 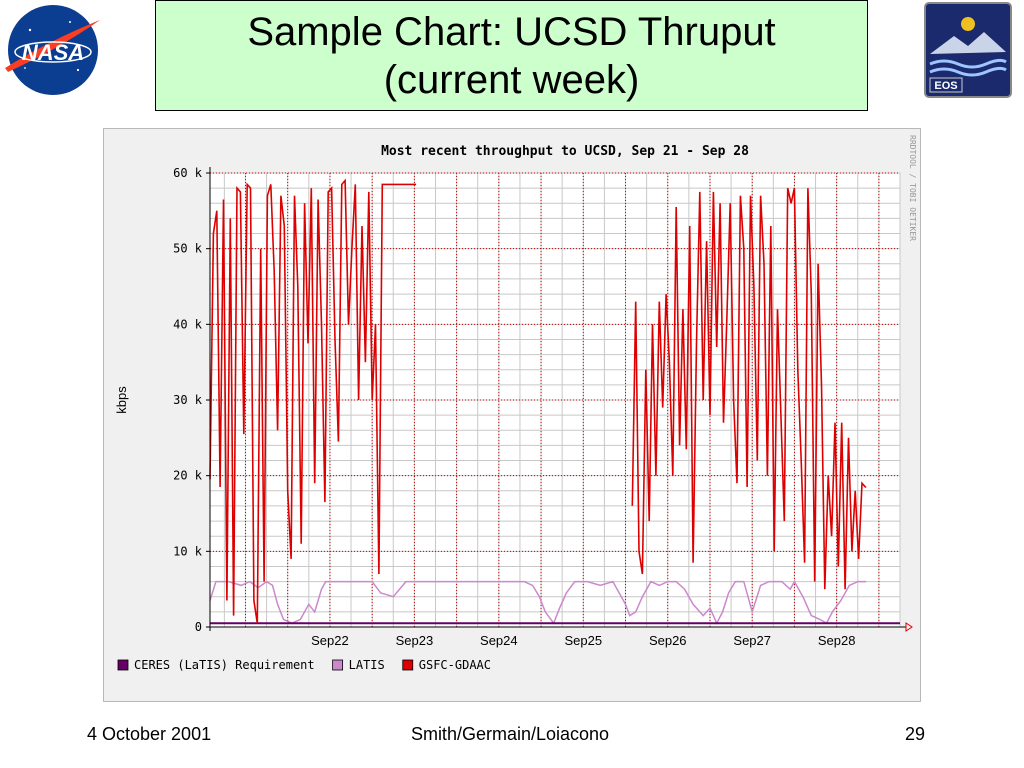 I want to click on x-tick-label: Sep27, so click(x=752, y=640).